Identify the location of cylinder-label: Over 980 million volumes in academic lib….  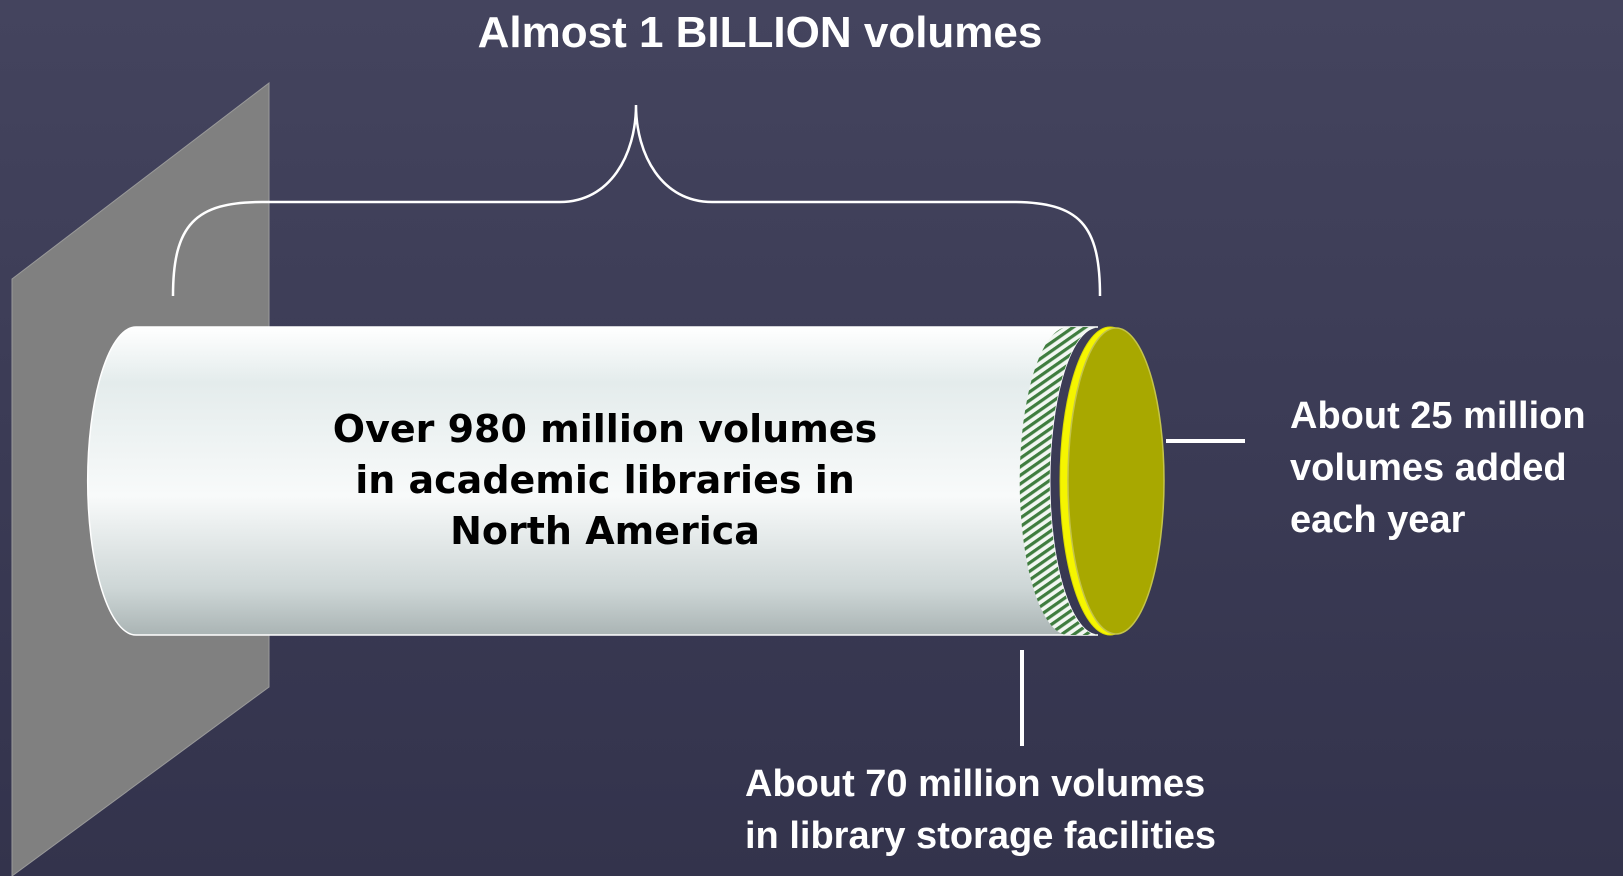
(605, 480).